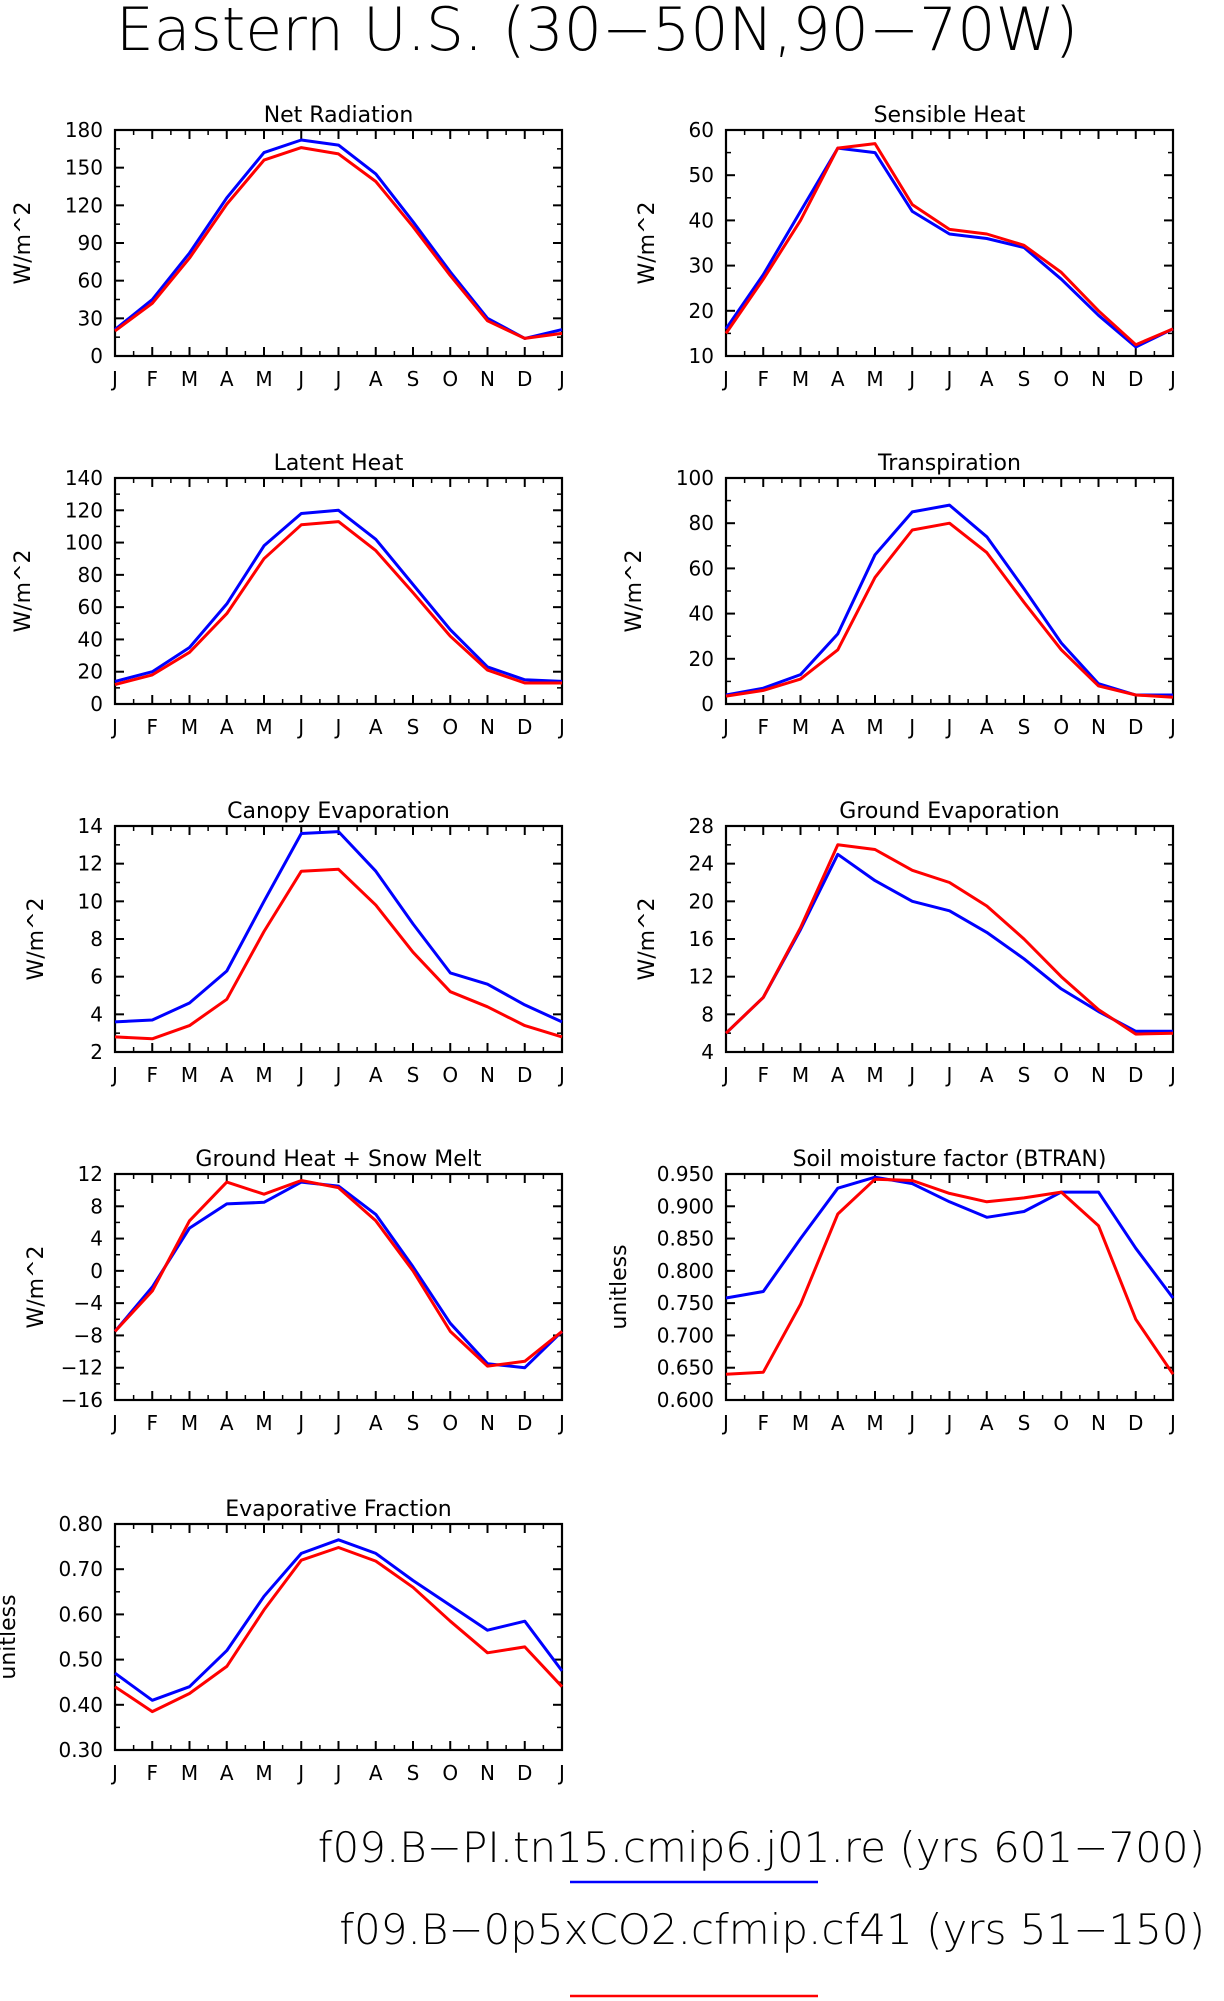 This screenshot has height=2001, width=1224. I want to click on y-tick-label: 6, so click(96, 977).